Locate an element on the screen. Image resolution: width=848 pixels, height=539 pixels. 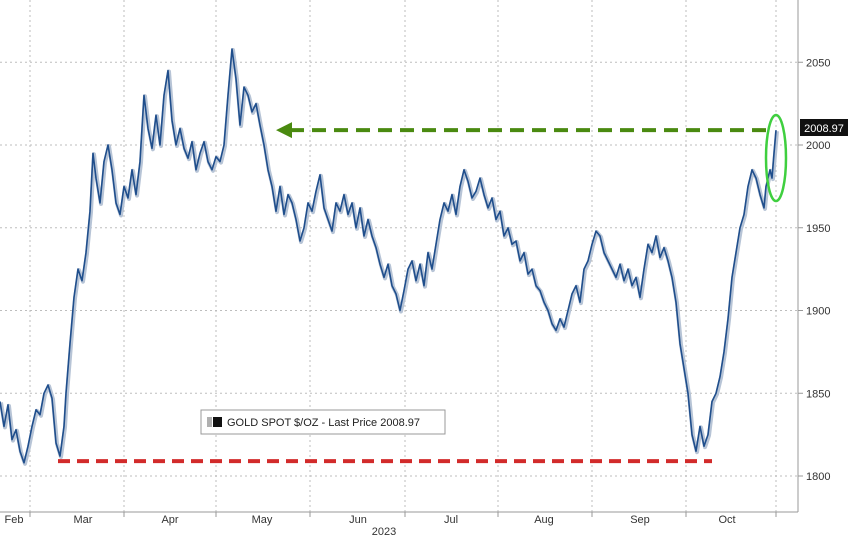
y-tick-label: 1950 is located at coordinates (818, 229).